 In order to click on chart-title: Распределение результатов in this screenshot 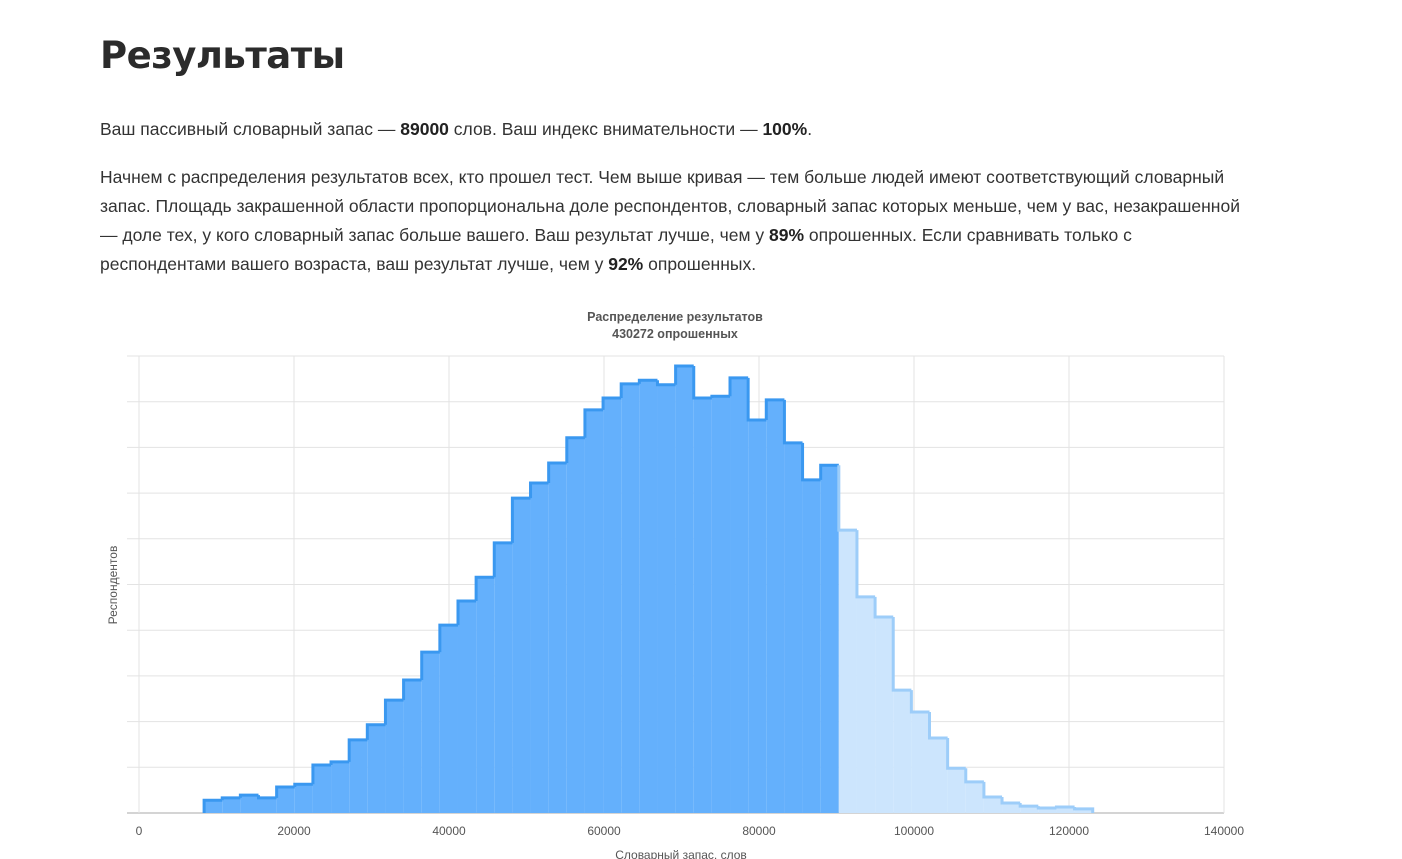, I will do `click(675, 317)`.